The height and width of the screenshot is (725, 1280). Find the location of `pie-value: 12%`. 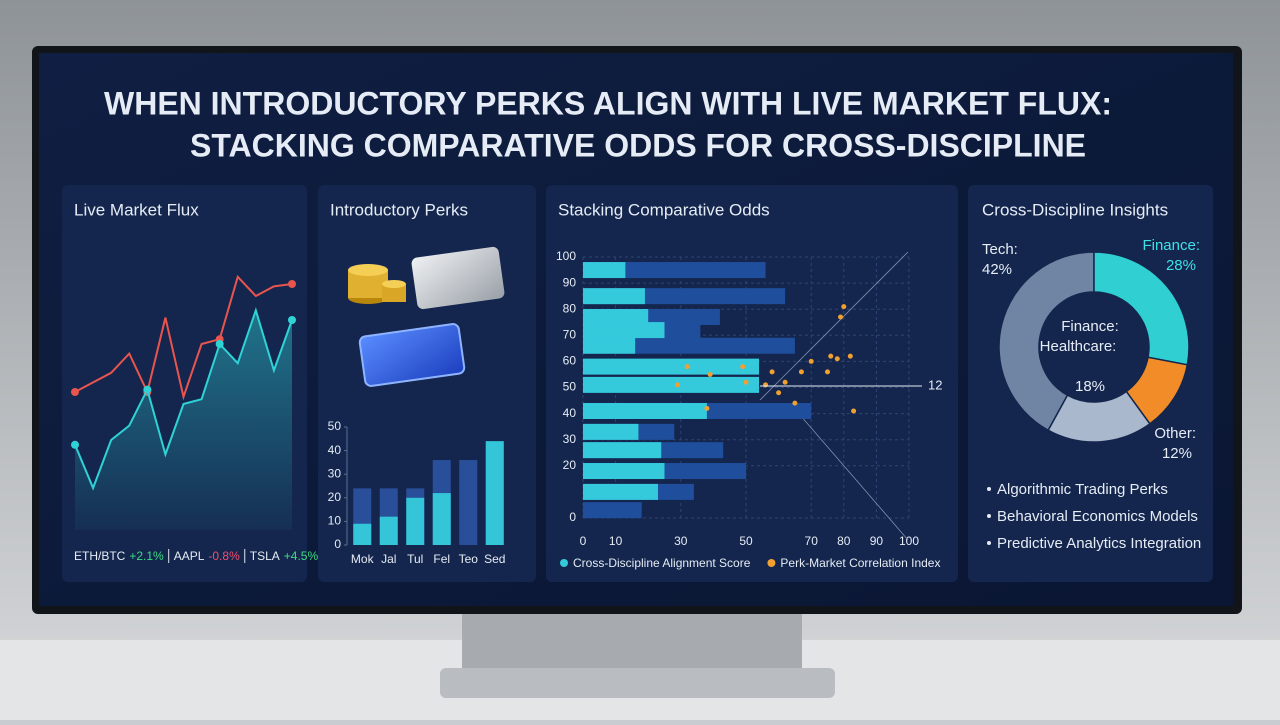

pie-value: 12% is located at coordinates (1177, 453).